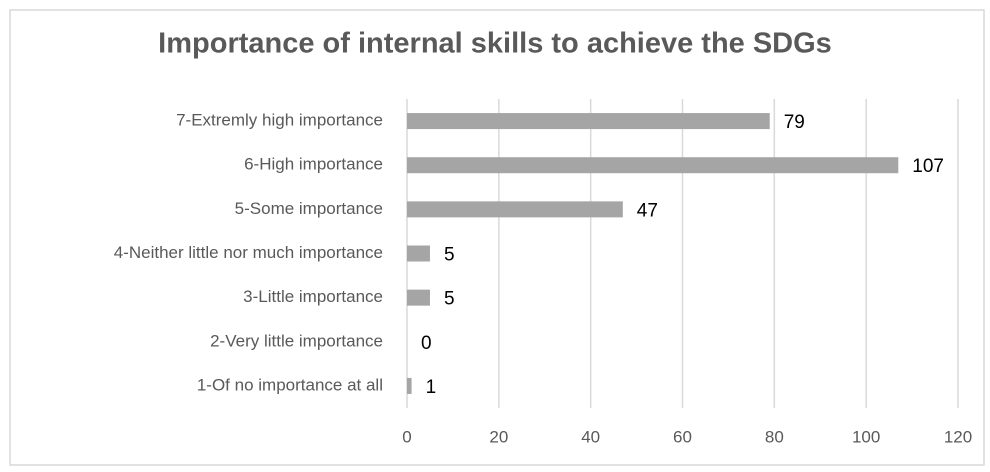  Describe the element at coordinates (498, 436) in the screenshot. I see `x-tick-label: 20` at that location.